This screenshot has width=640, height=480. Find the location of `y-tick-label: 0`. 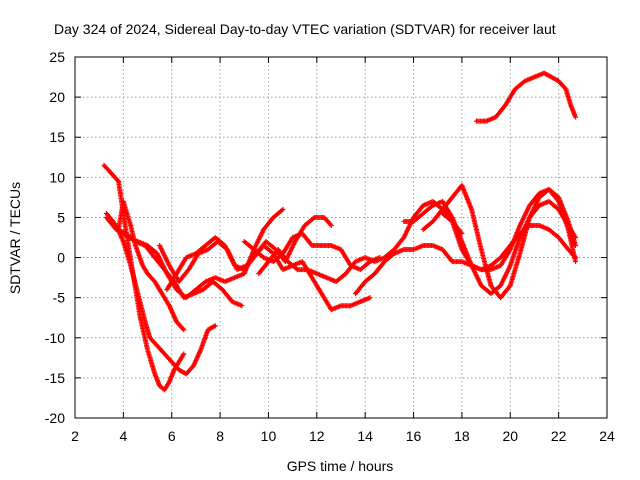

y-tick-label: 0 is located at coordinates (61, 258).